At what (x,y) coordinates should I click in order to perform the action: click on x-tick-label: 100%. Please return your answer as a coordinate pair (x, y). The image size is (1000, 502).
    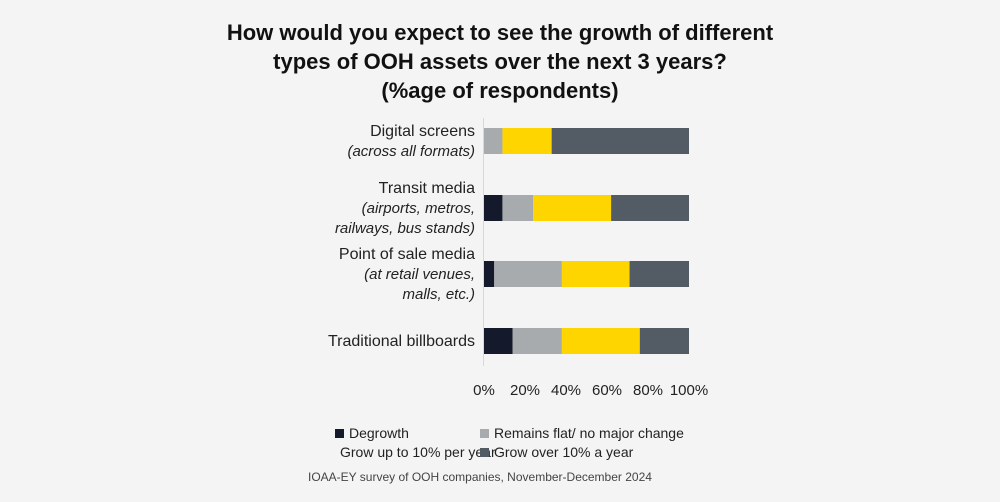
    Looking at the image, I should click on (689, 390).